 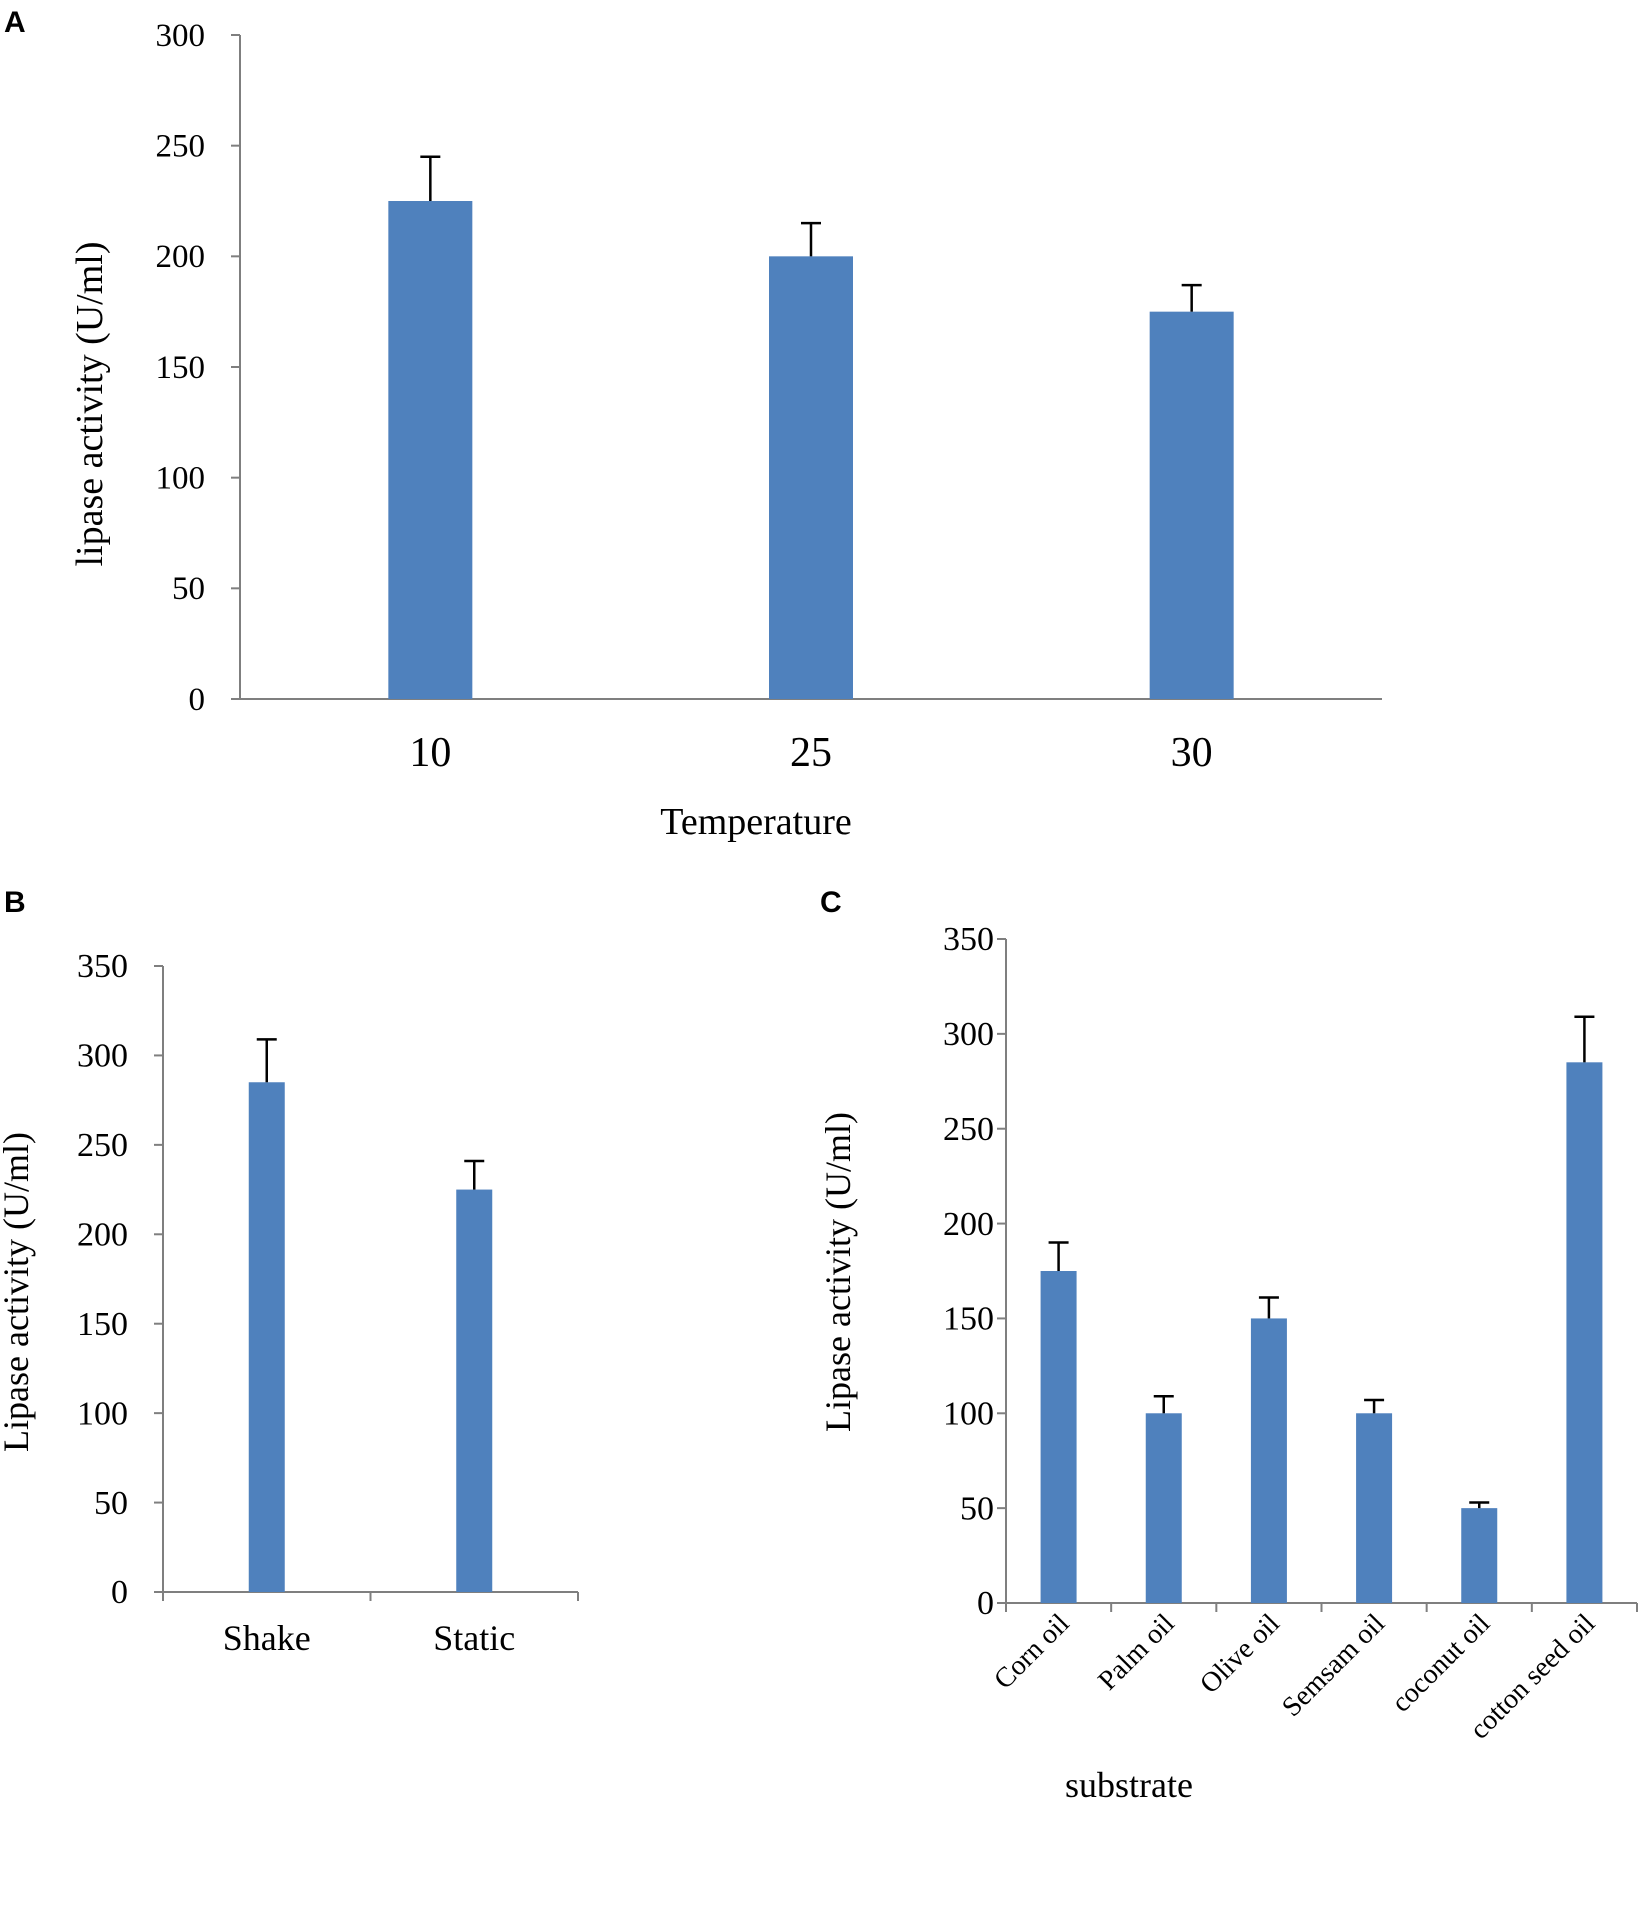 What do you see at coordinates (755, 822) in the screenshot?
I see `x-axis-title: Temperature` at bounding box center [755, 822].